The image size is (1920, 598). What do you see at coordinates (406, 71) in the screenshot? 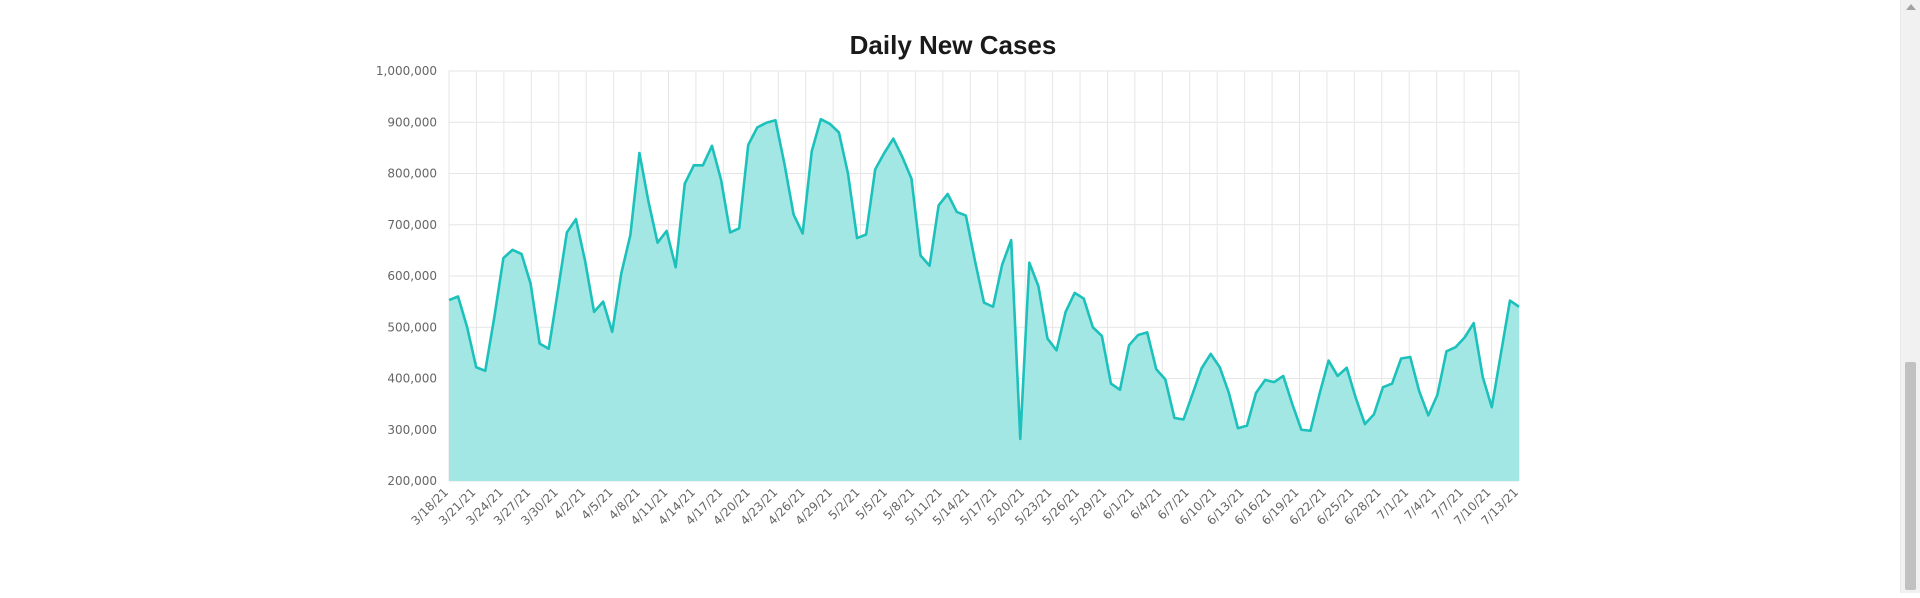
I see `y-tick-label: 1,000,000` at bounding box center [406, 71].